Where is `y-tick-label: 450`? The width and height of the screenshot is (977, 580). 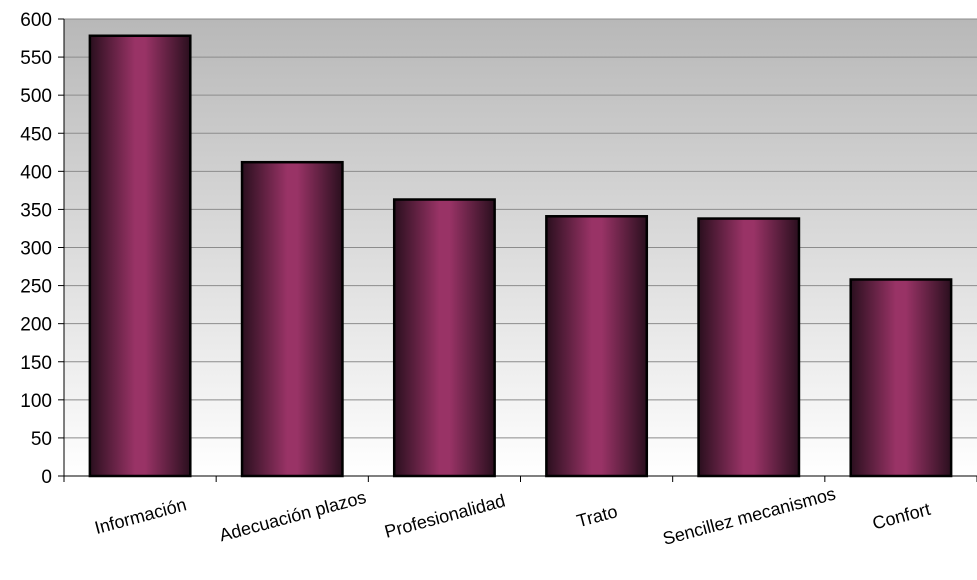 y-tick-label: 450 is located at coordinates (36, 134).